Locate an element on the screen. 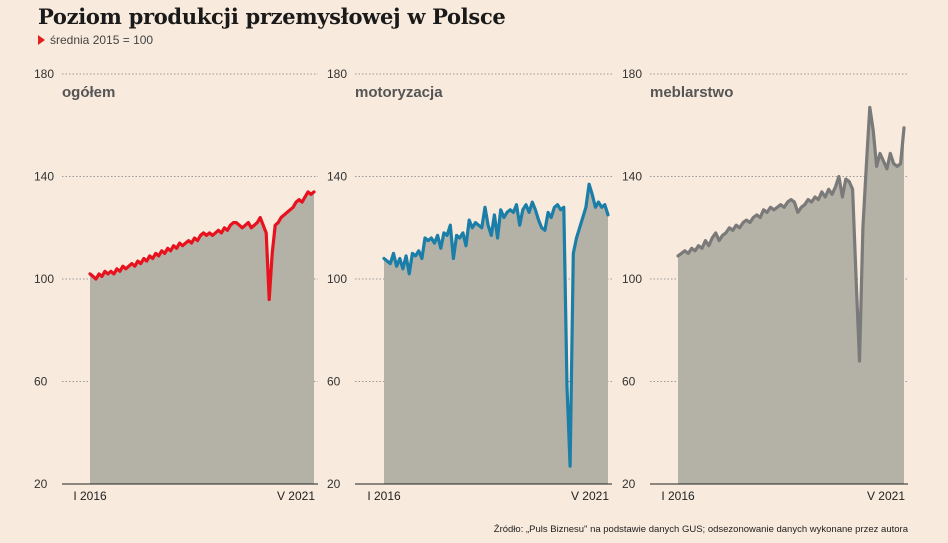 This screenshot has height=543, width=948. y-tick-label-meblarstwo-180: 180 is located at coordinates (632, 74).